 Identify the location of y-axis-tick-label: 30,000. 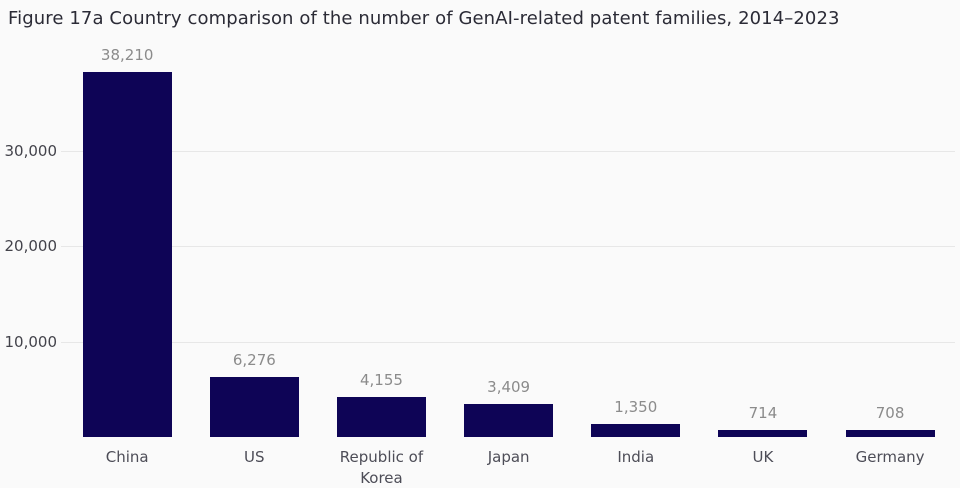
(31, 150).